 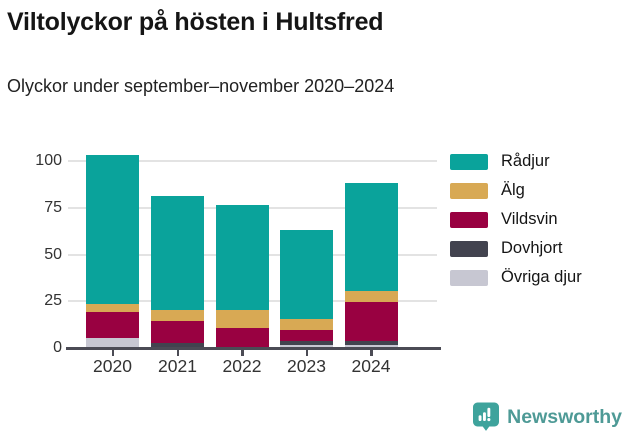 I want to click on chart-title: Viltolyckor på hösten i Hultsfred, so click(x=195, y=22).